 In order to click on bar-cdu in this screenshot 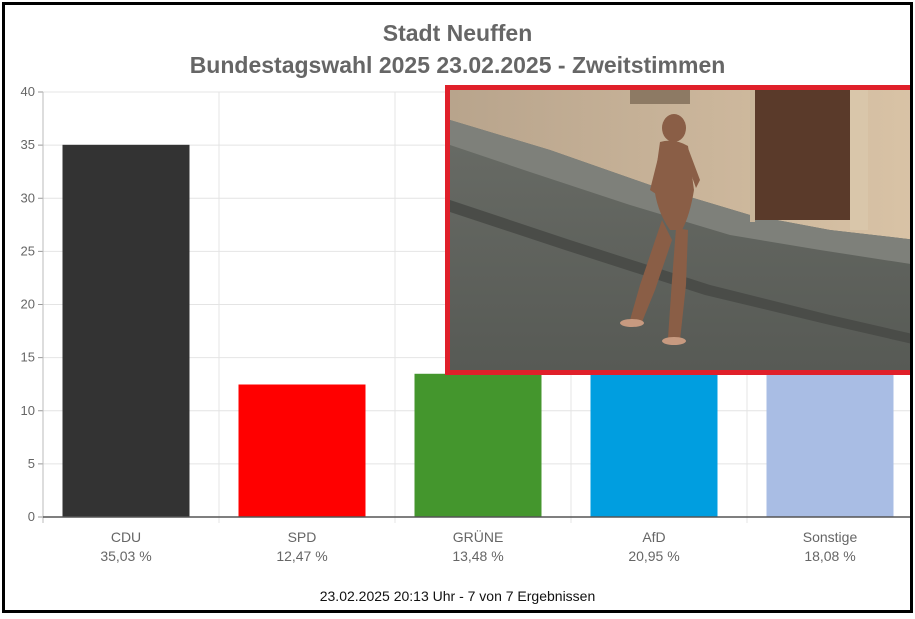, I will do `click(126, 330)`.